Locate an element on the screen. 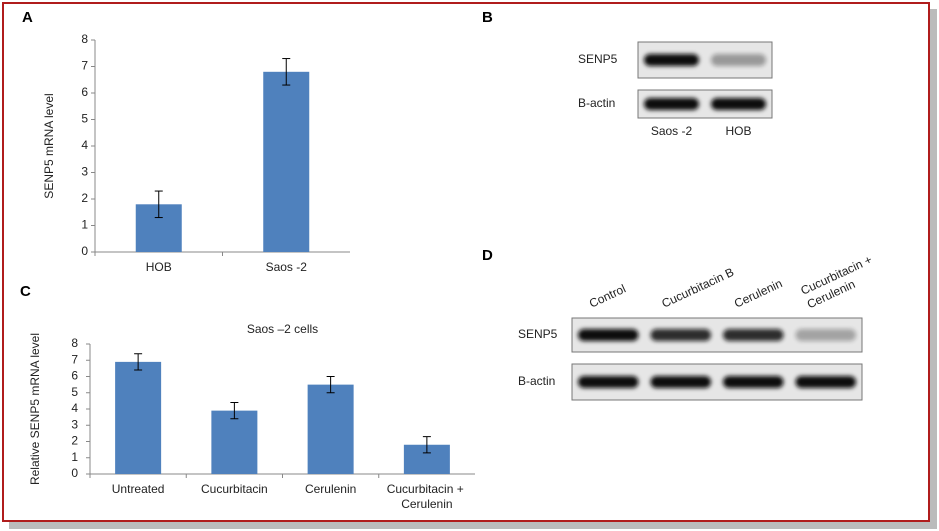  y-axis-label: SENP5 mRNA level is located at coordinates (49, 145).